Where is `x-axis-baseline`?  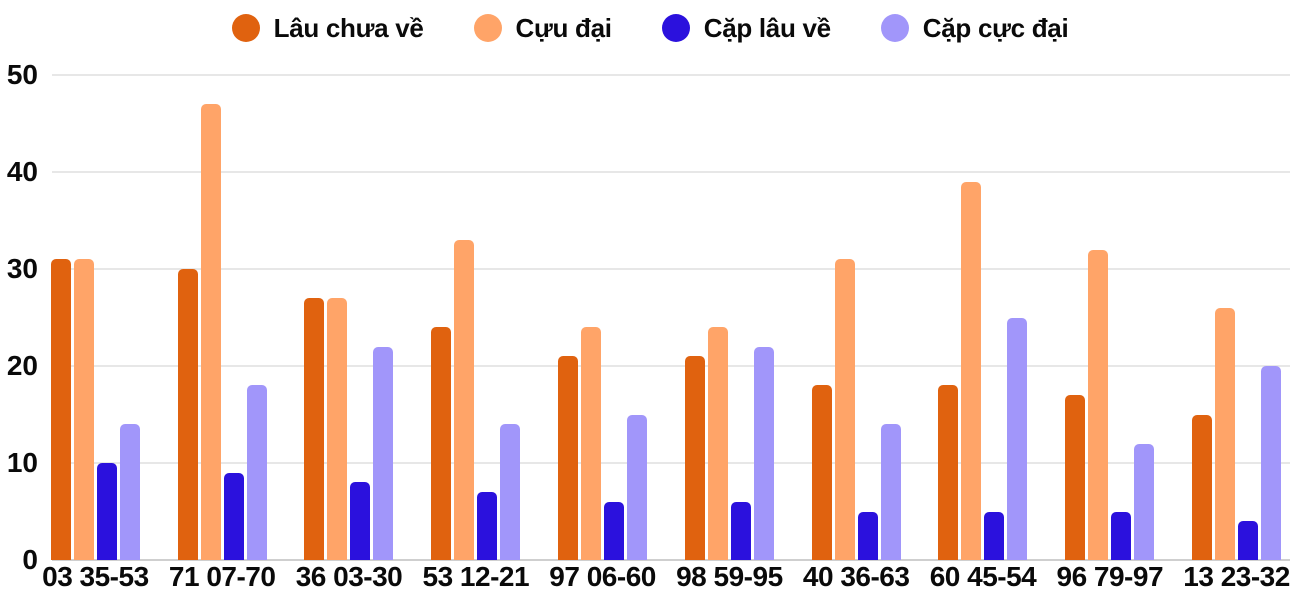 x-axis-baseline is located at coordinates (671, 560).